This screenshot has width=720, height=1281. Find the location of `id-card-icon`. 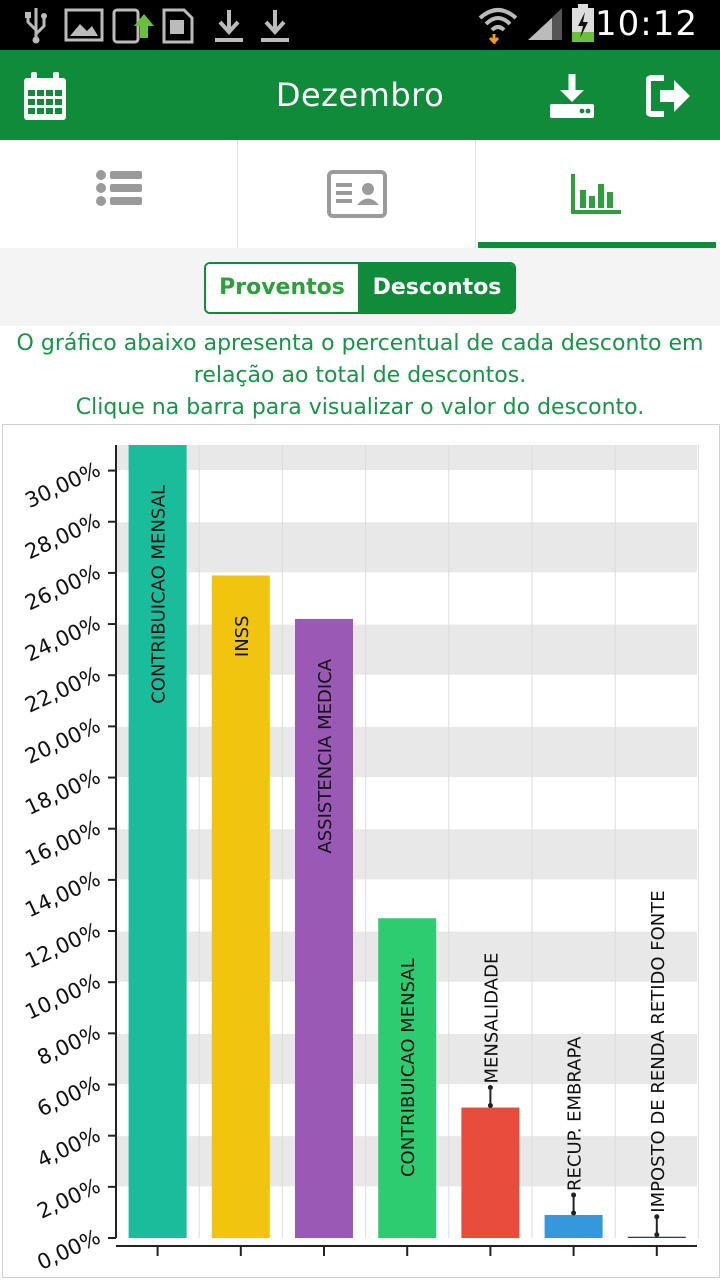

id-card-icon is located at coordinates (356, 194).